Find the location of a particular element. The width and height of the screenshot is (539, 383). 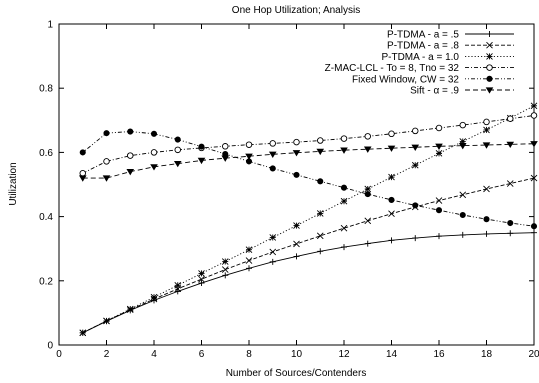

legend-label: P-TDMA - a = 1.0 is located at coordinates (420, 57).